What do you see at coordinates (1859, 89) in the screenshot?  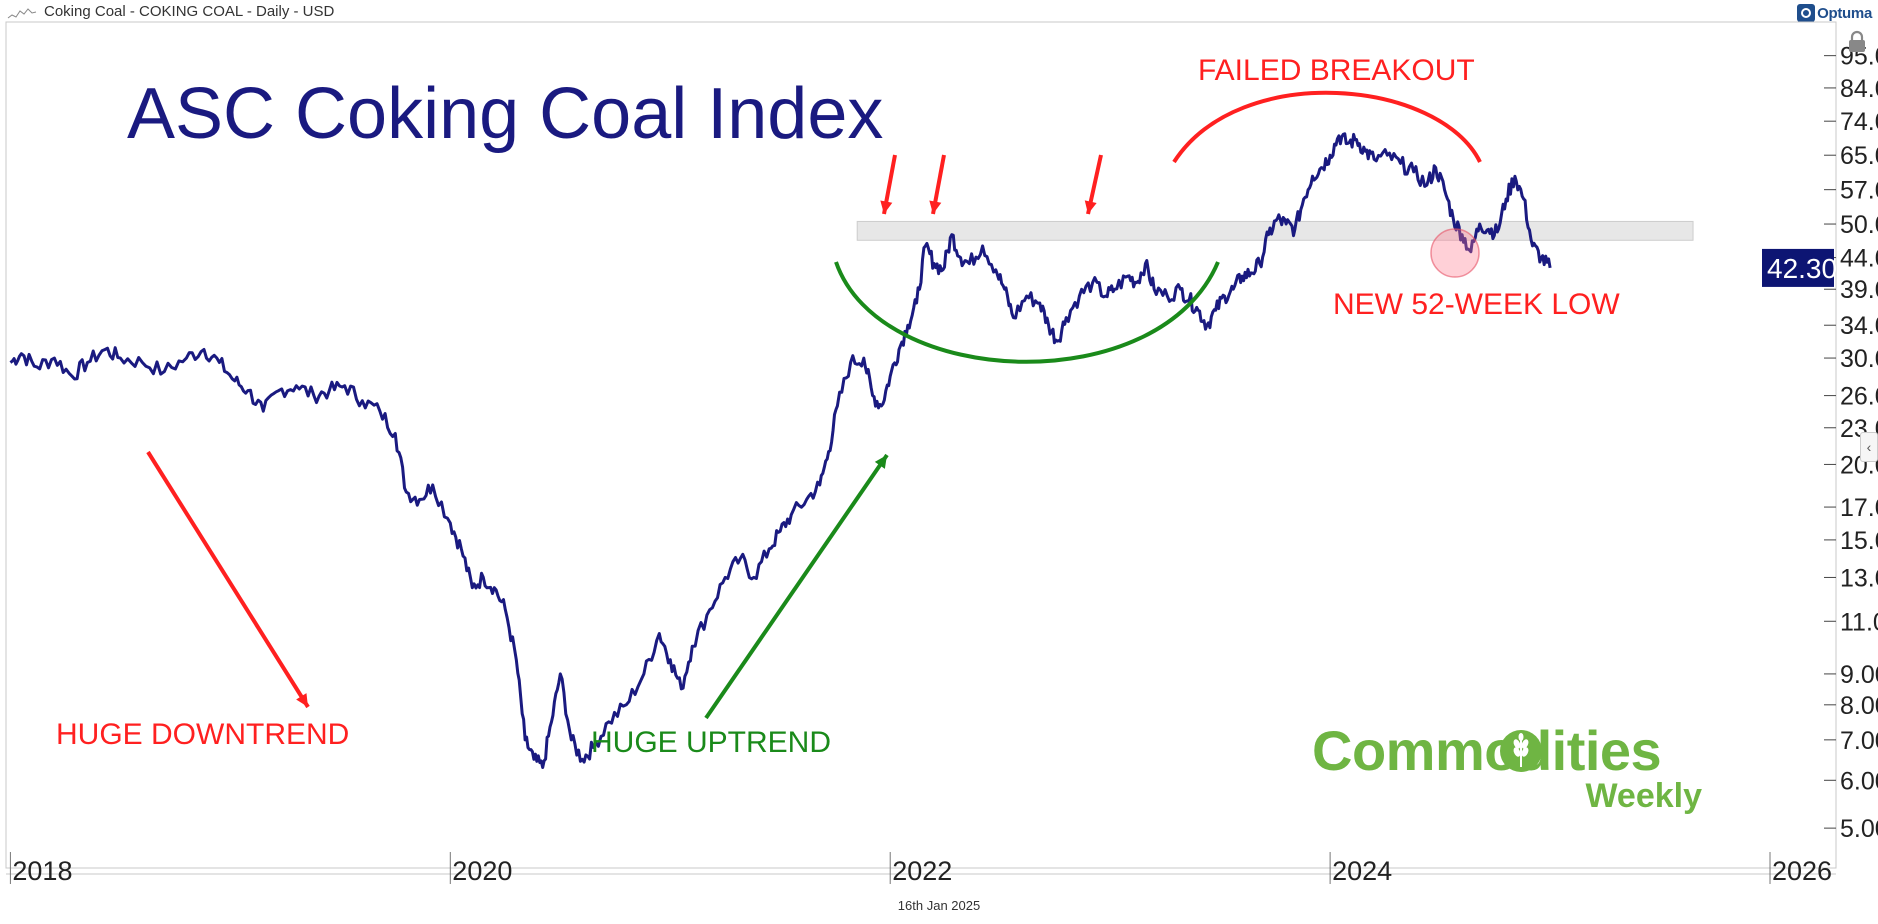 I see `y-tick-label: 84.00` at bounding box center [1859, 89].